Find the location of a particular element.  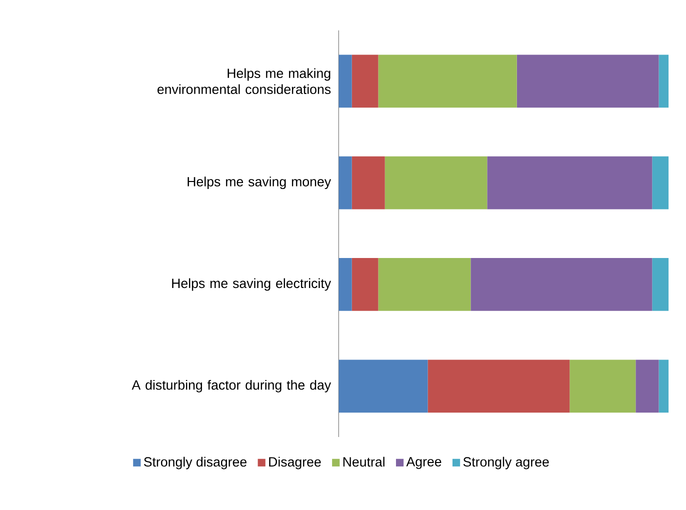

legend-label: Strongly agree is located at coordinates (506, 463).